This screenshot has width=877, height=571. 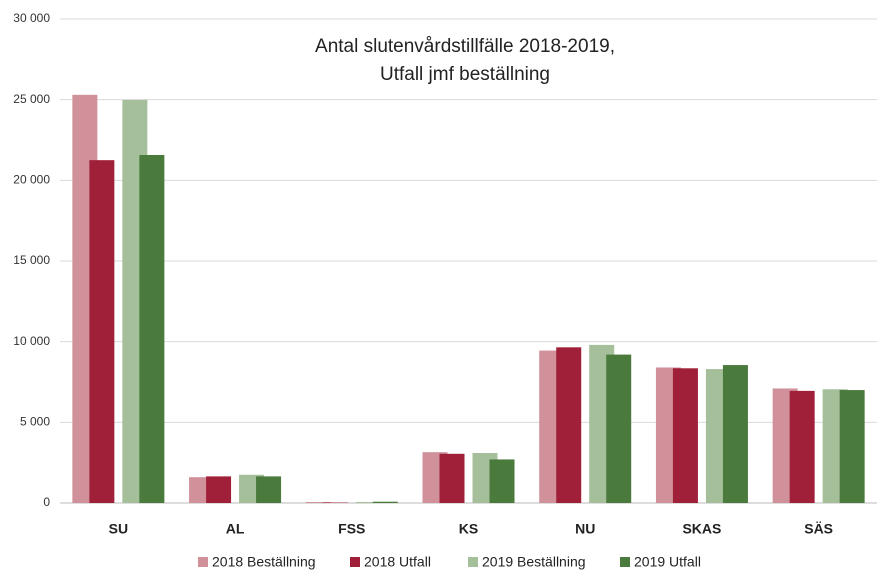 I want to click on x-tick-label: FSS, so click(x=351, y=529).